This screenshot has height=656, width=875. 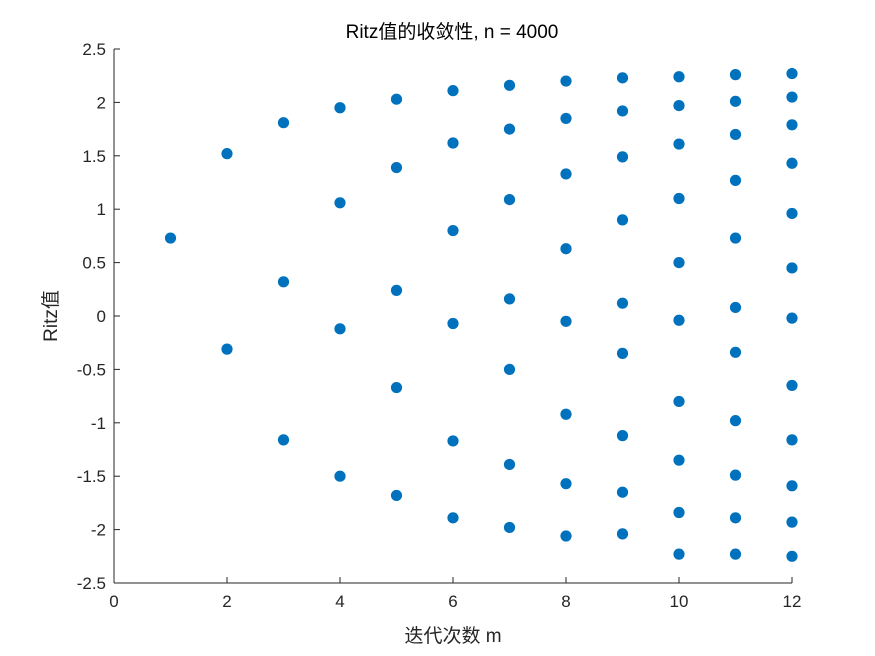 What do you see at coordinates (101, 209) in the screenshot?
I see `y-tick-label: 1` at bounding box center [101, 209].